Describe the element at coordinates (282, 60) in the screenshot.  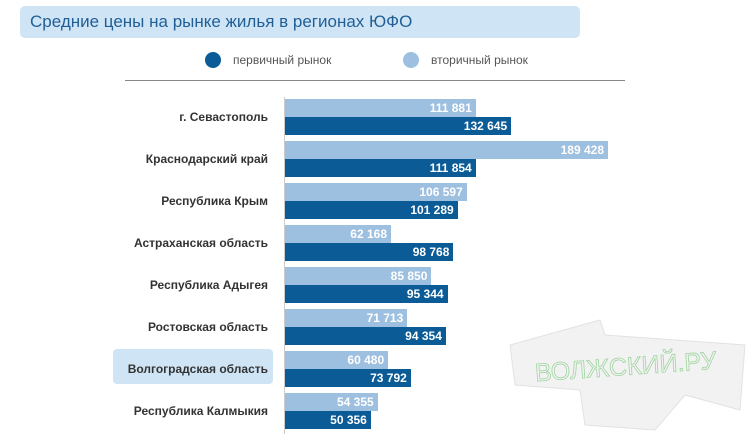
I see `legend-label: первичный рынок` at that location.